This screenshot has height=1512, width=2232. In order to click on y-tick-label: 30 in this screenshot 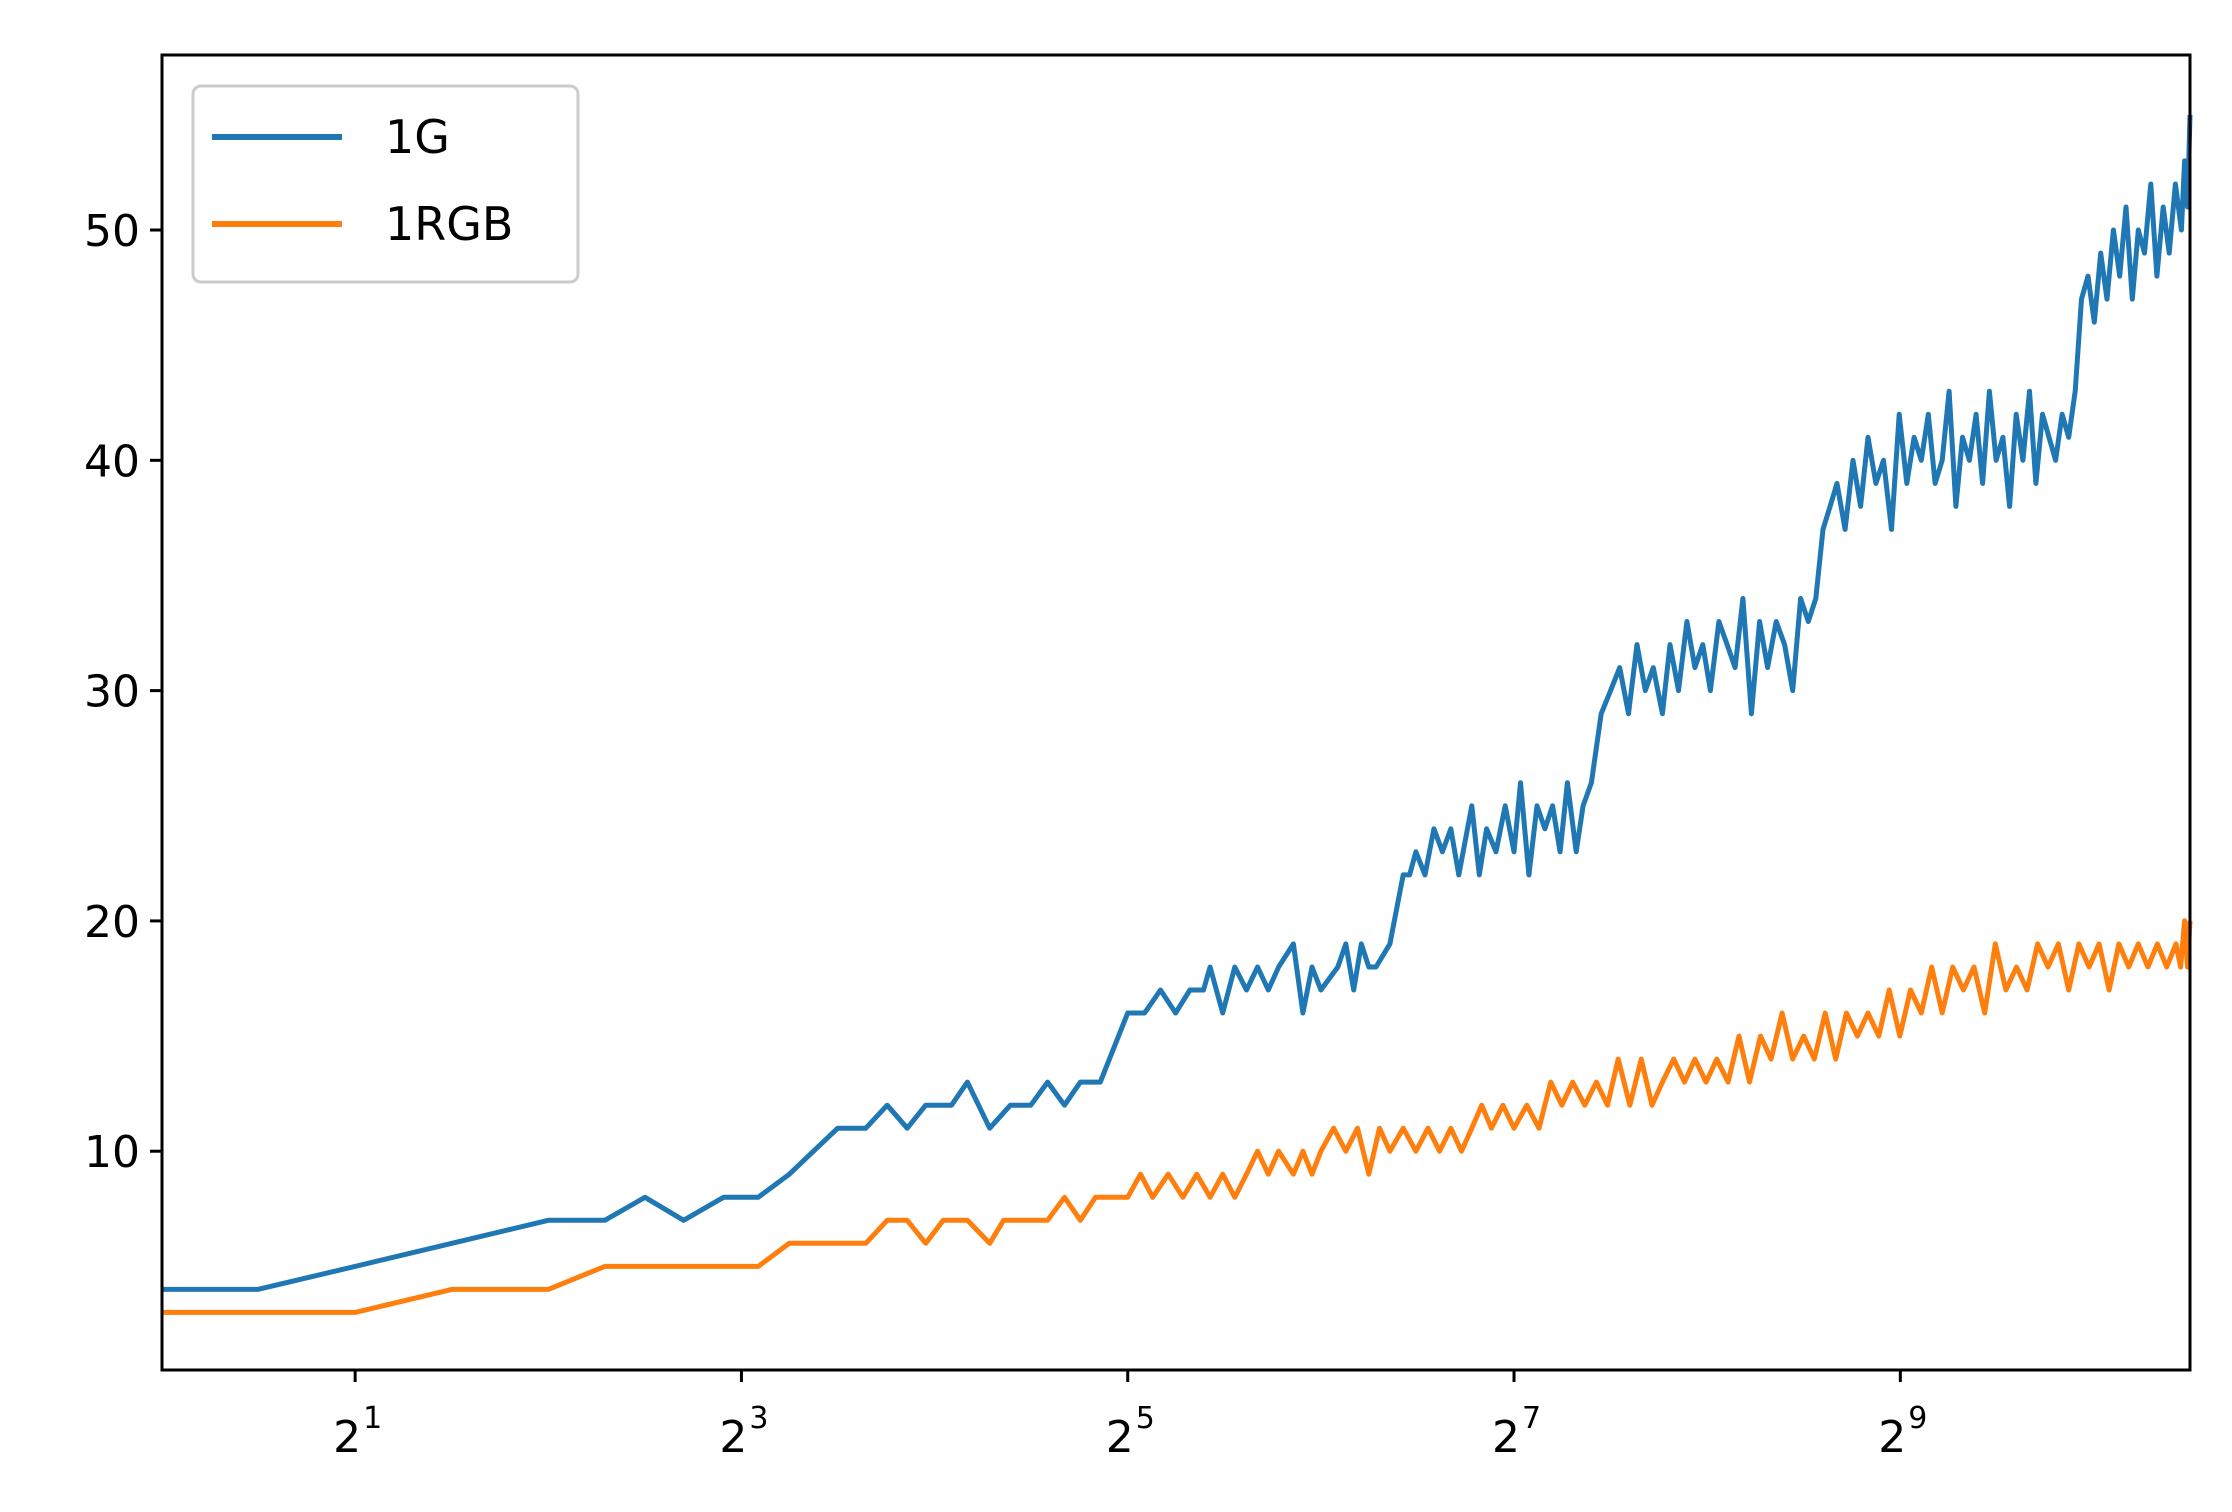, I will do `click(112, 692)`.